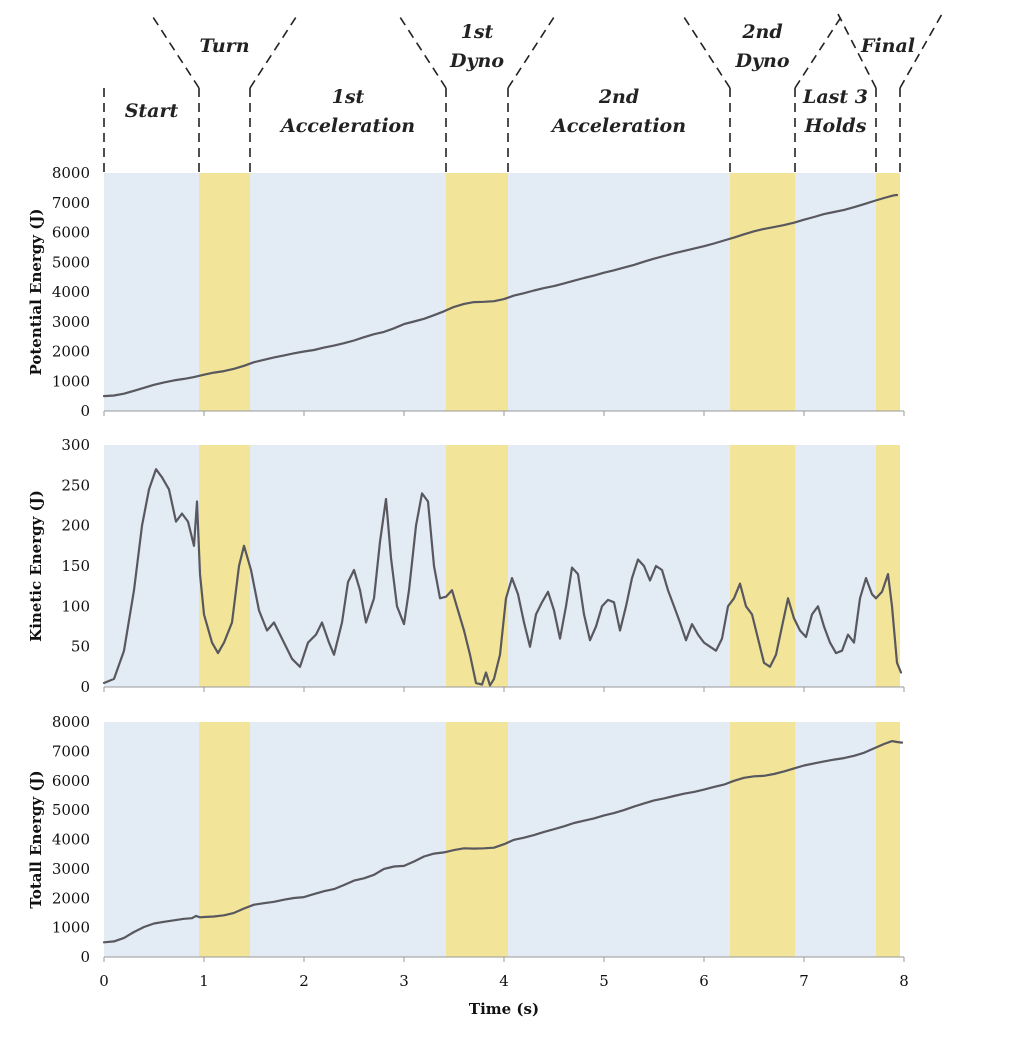 The height and width of the screenshot is (1041, 1028). I want to click on phase-label: Holds, so click(835, 126).